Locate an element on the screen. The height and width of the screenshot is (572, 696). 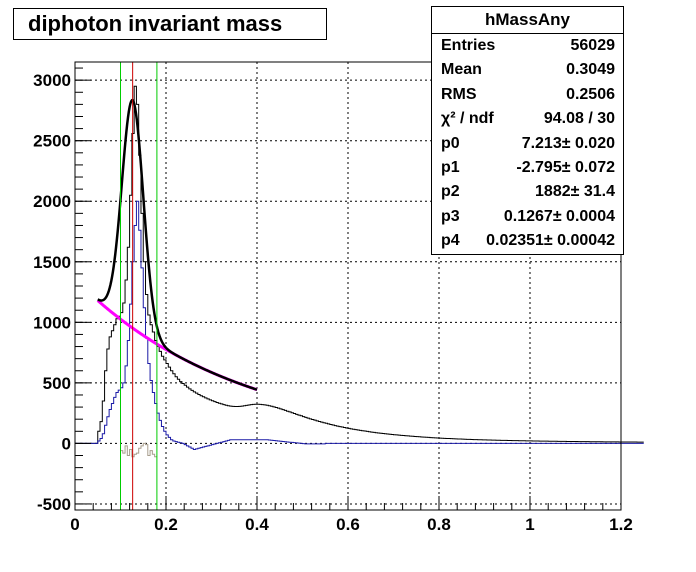
chart-title: diphoton invariant mass is located at coordinates (155, 23).